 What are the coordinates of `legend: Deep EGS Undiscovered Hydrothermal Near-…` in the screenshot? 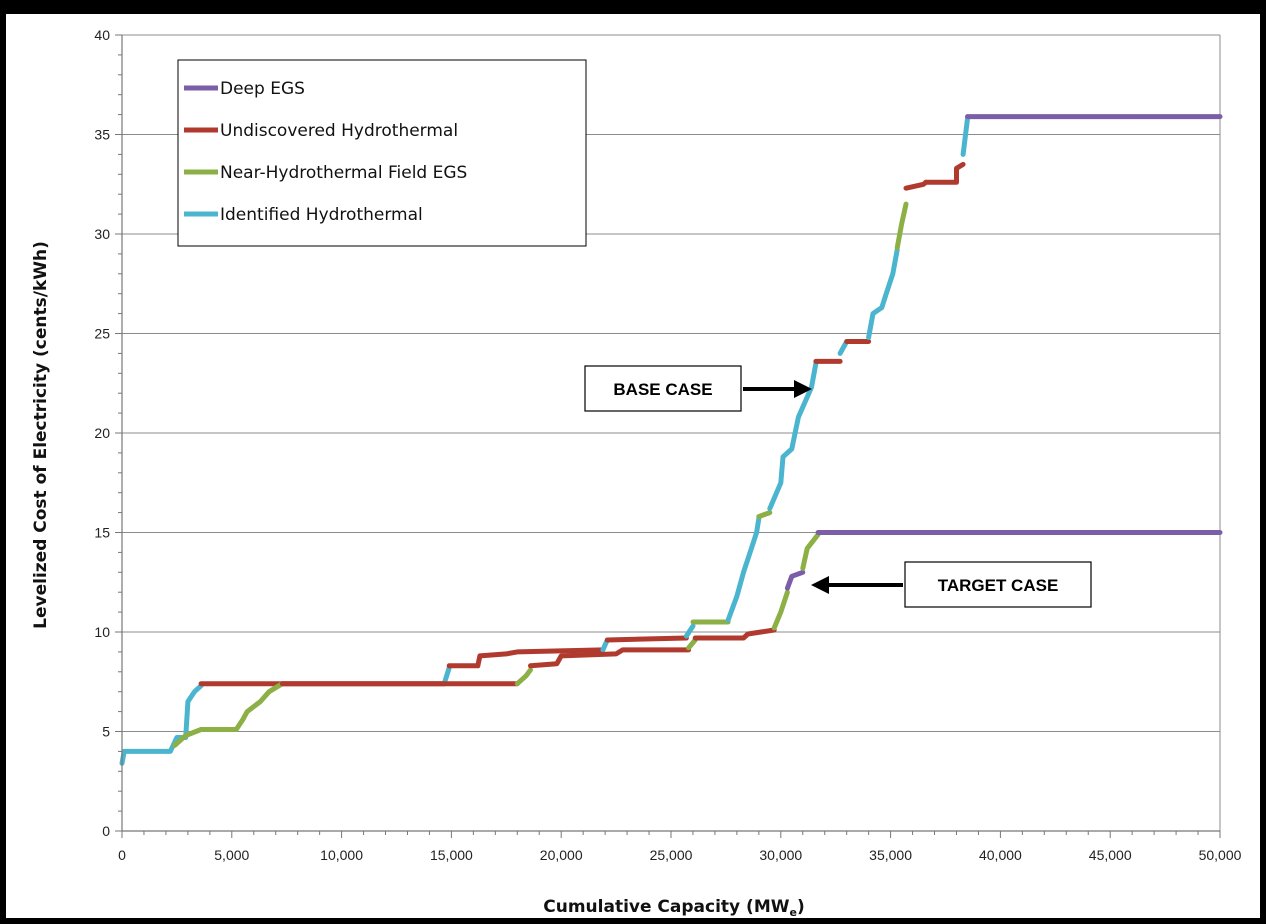 It's located at (382, 153).